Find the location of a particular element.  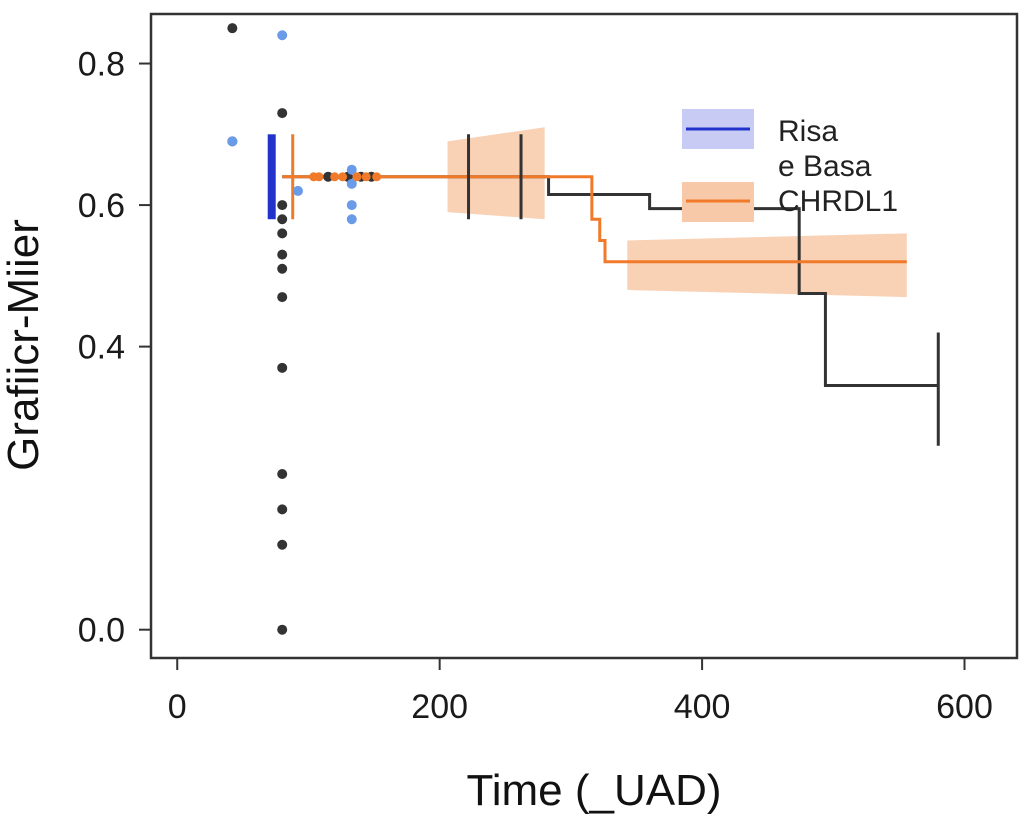

risa-vertical-bar is located at coordinates (271, 177).